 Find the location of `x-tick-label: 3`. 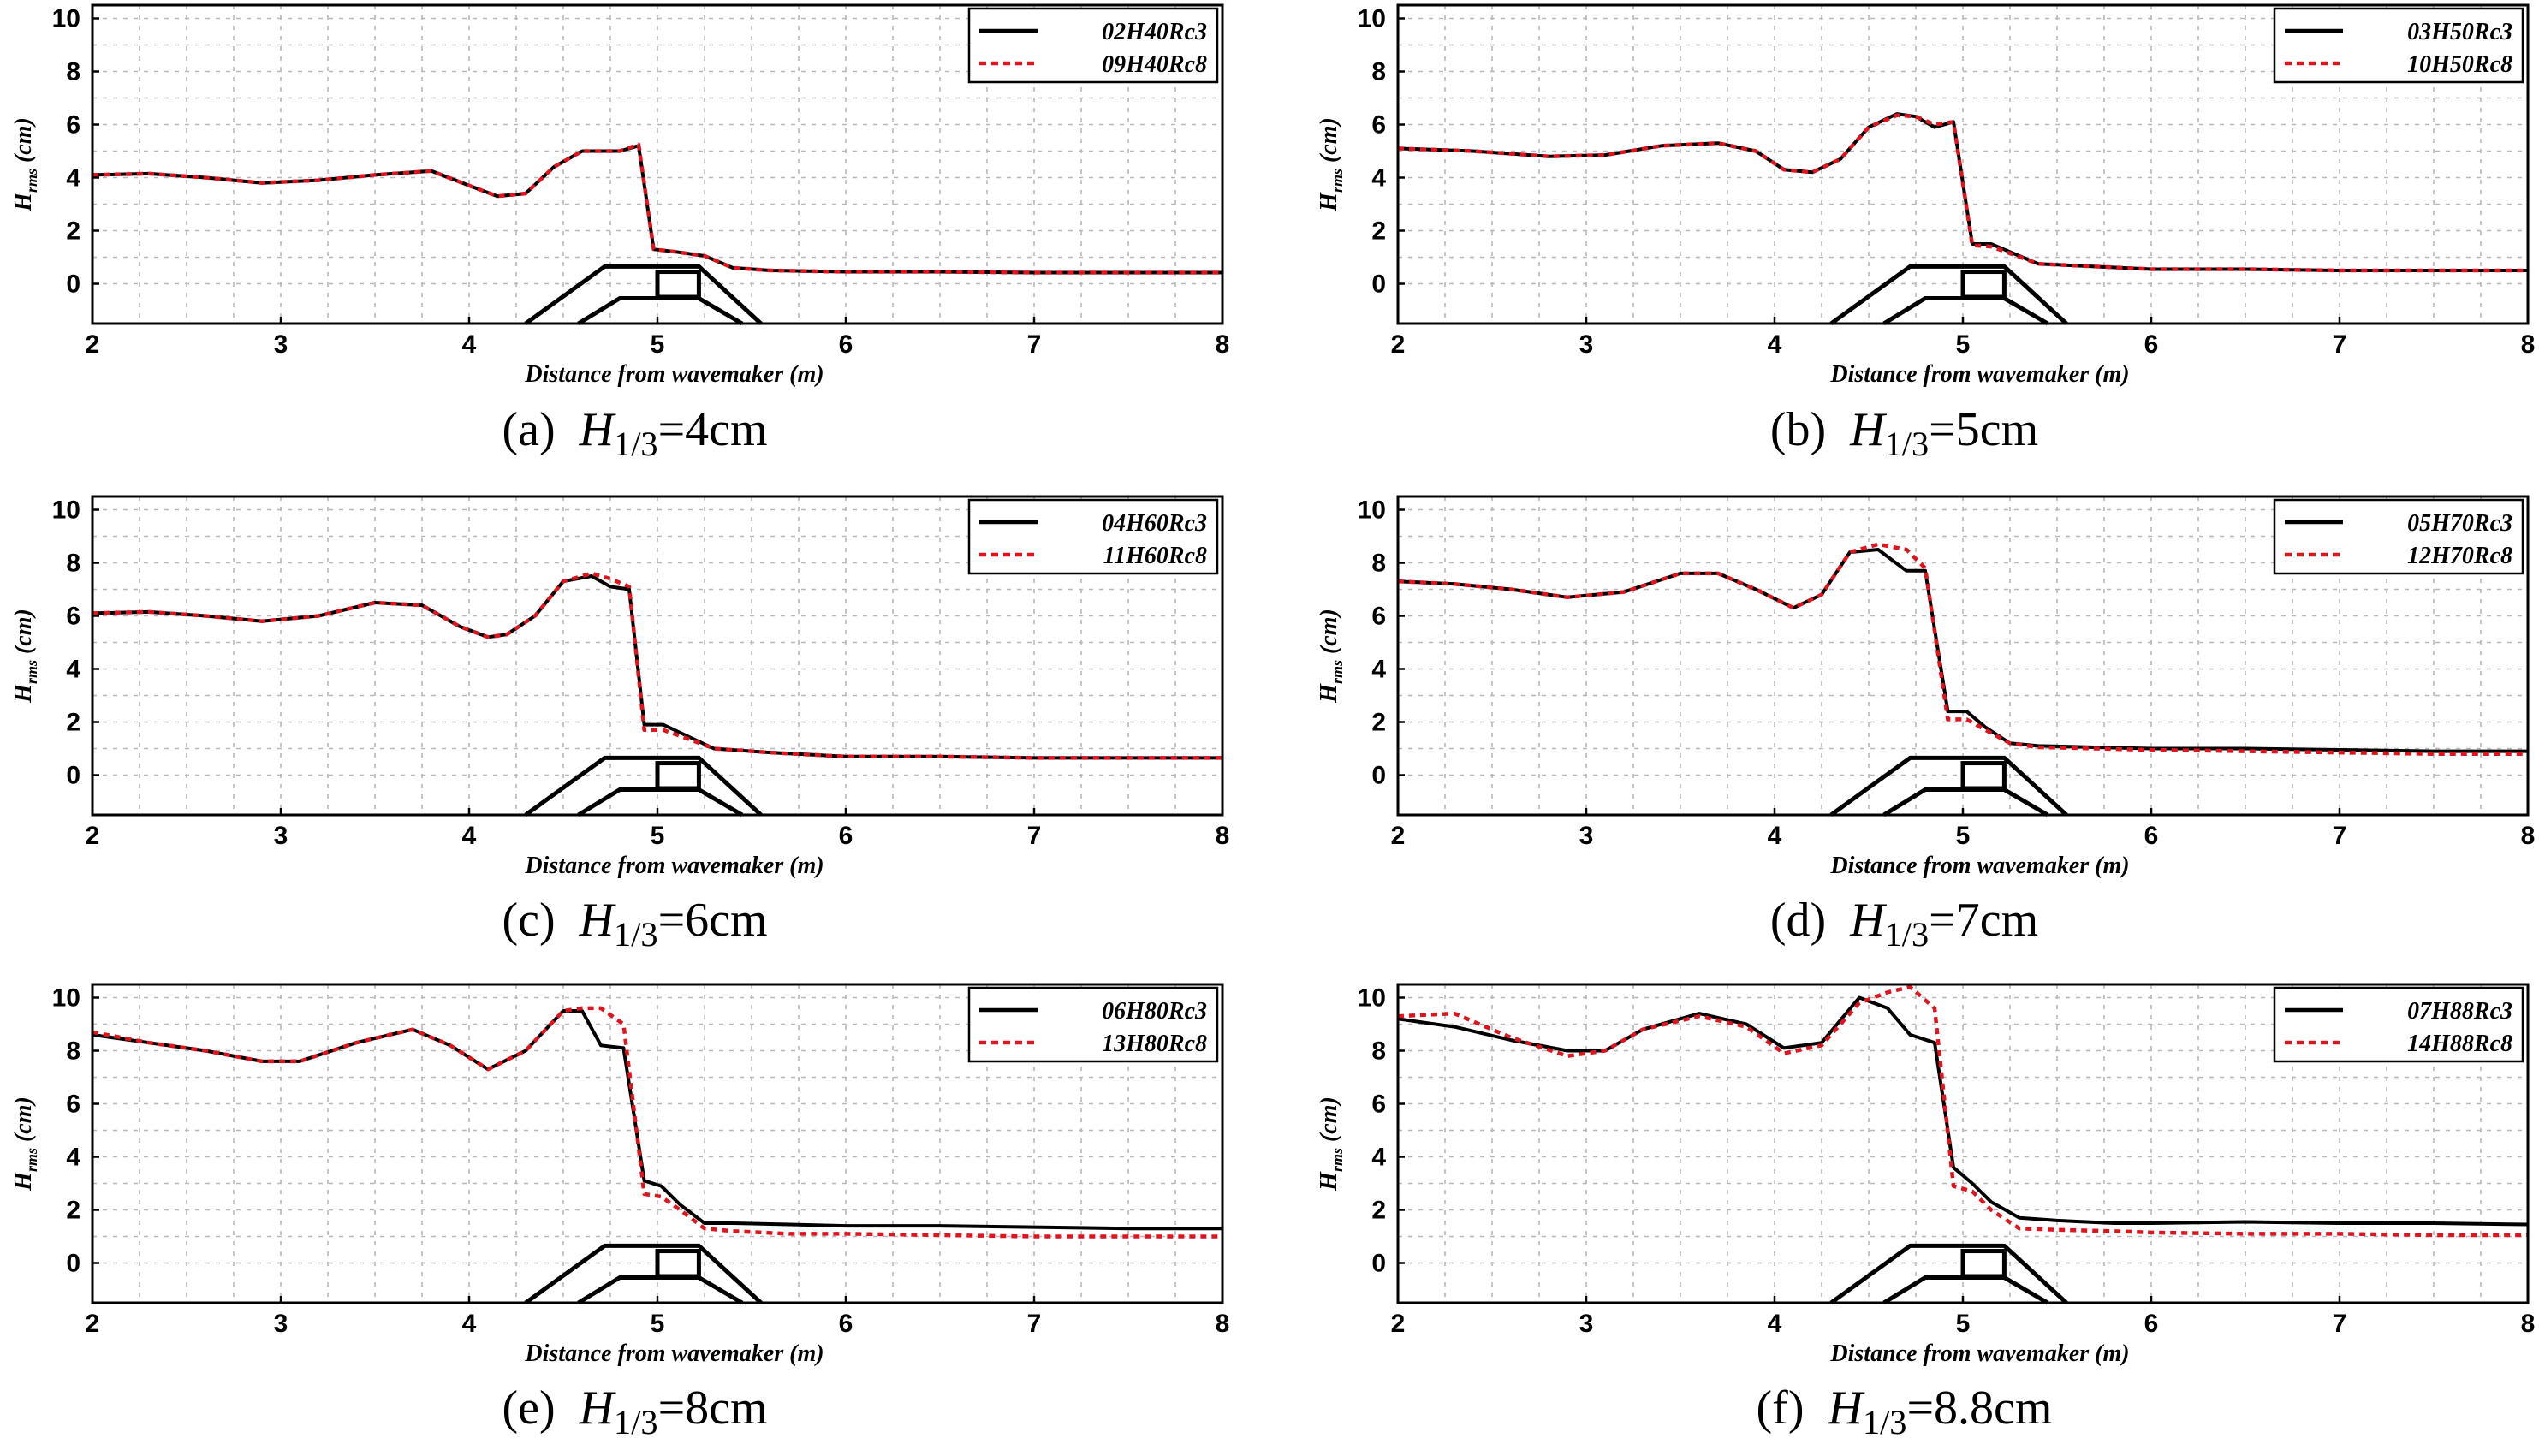

x-tick-label: 3 is located at coordinates (1587, 344).